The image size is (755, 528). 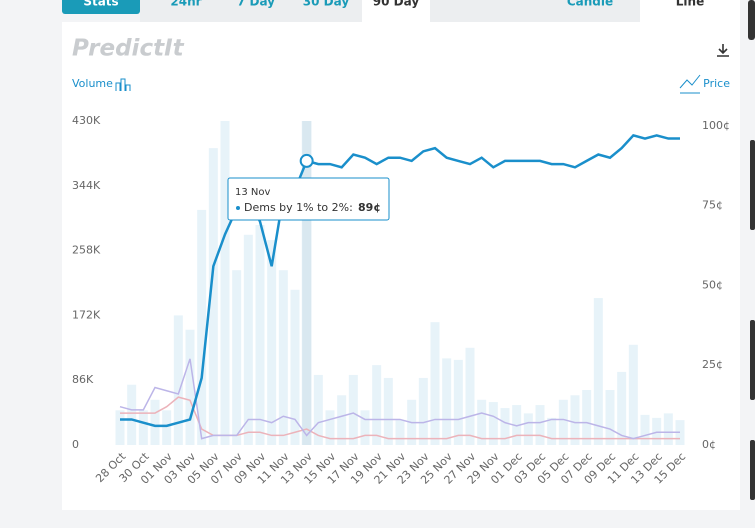 What do you see at coordinates (712, 364) in the screenshot?
I see `y2-tick-label: 25¢` at bounding box center [712, 364].